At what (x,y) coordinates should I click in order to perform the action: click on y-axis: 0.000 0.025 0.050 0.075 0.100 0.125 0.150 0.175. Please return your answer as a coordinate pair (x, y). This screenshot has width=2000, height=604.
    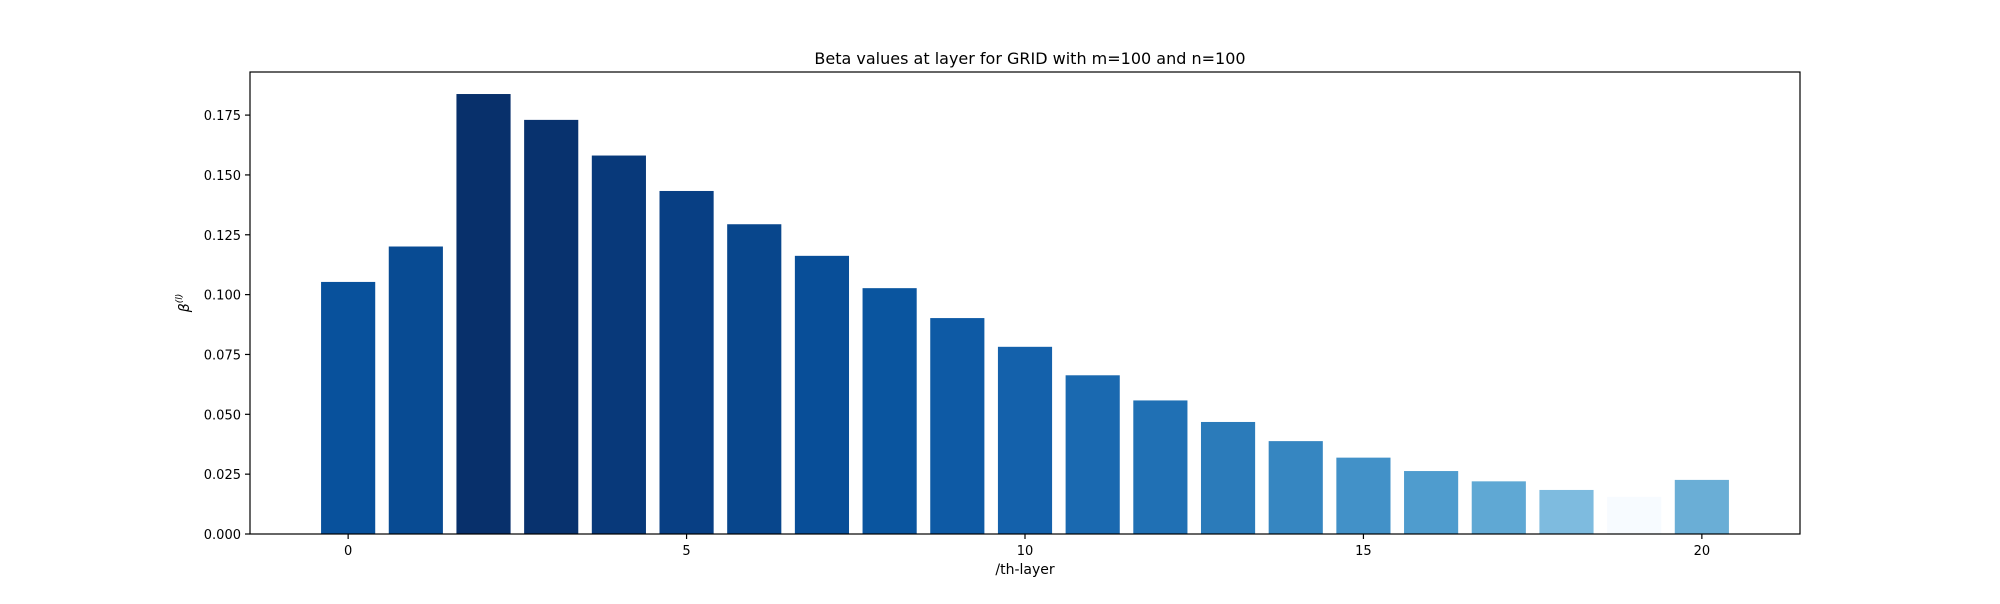
    Looking at the image, I should click on (227, 326).